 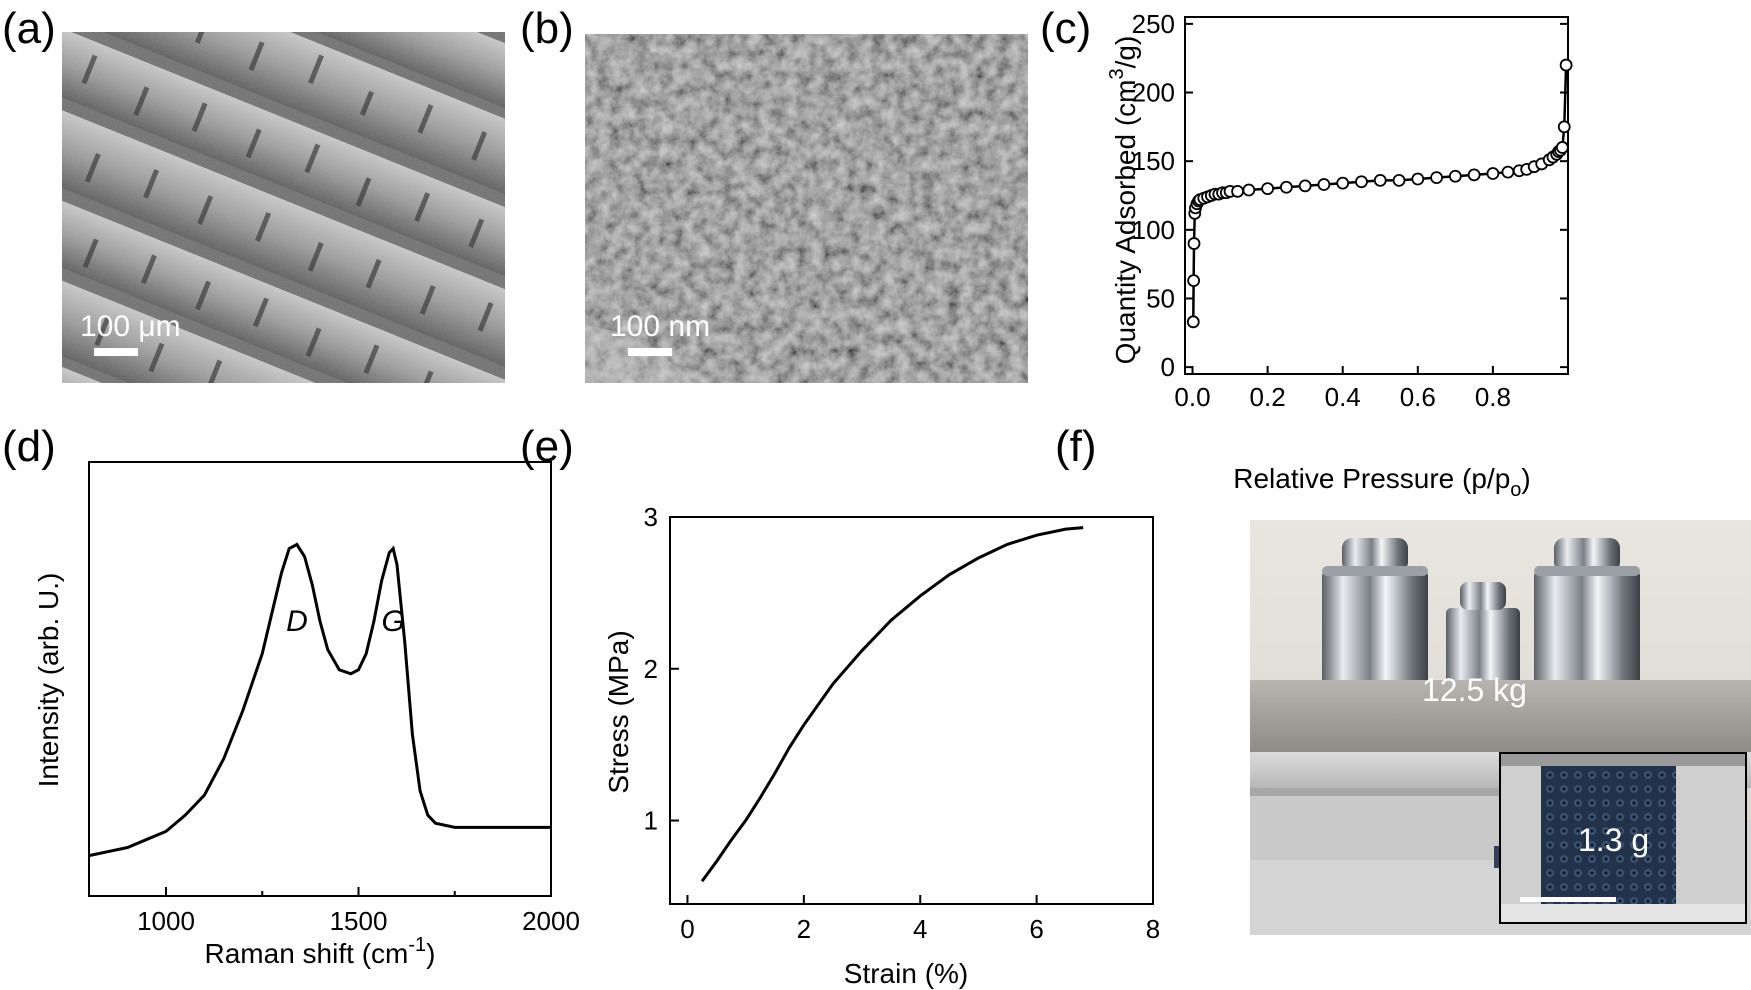 I want to click on plot-frame-c, so click(x=1376, y=195).